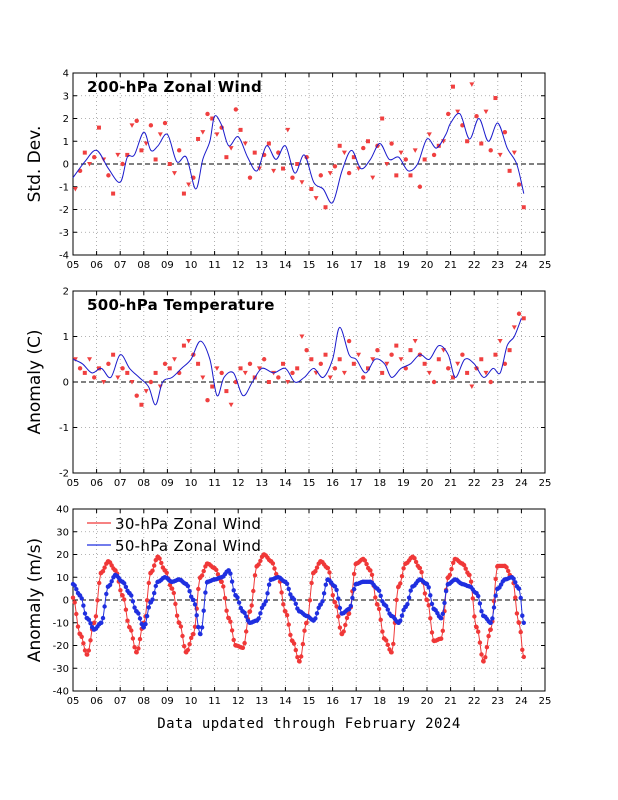  What do you see at coordinates (521, 483) in the screenshot?
I see `panel-2-xtick-label: 24` at bounding box center [521, 483].